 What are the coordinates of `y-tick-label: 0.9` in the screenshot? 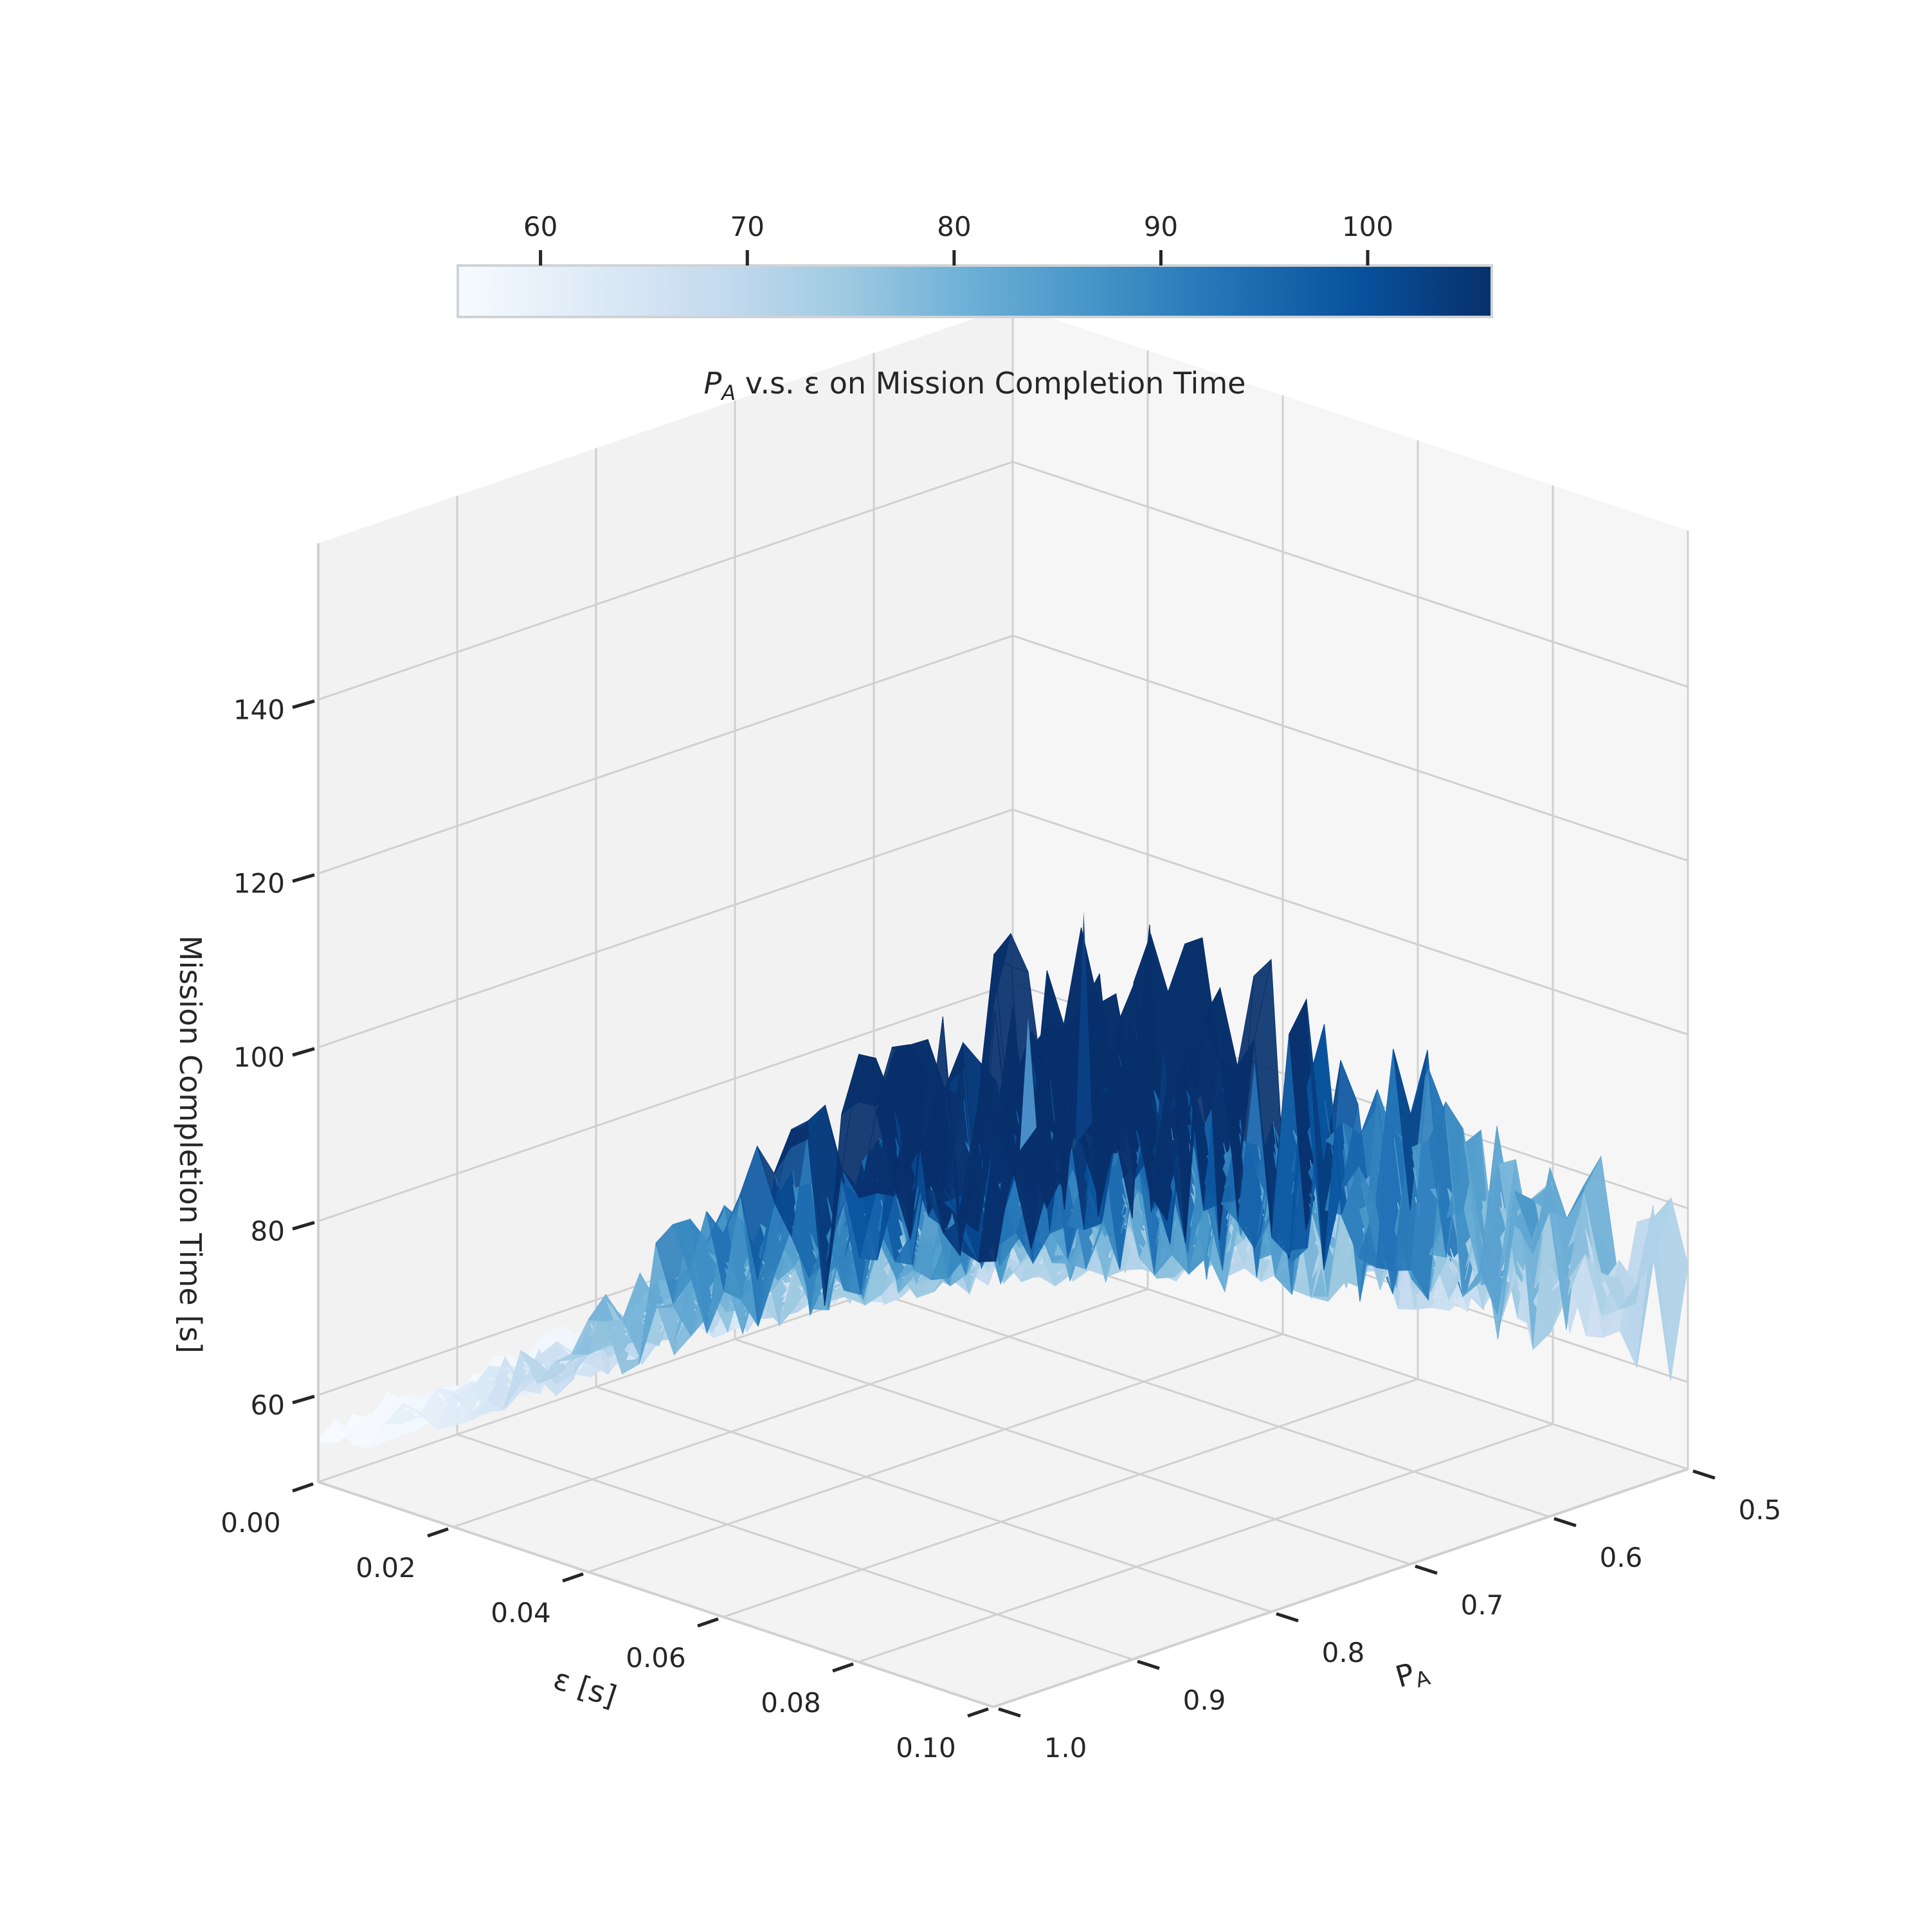 It's located at (1204, 1700).